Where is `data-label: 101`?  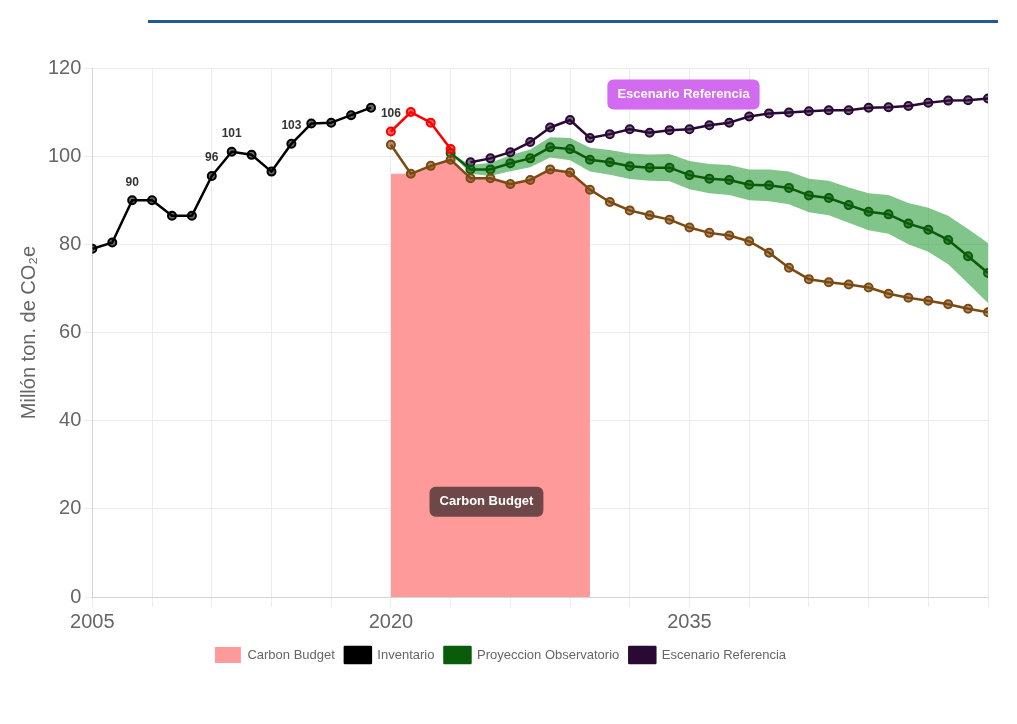
data-label: 101 is located at coordinates (232, 133).